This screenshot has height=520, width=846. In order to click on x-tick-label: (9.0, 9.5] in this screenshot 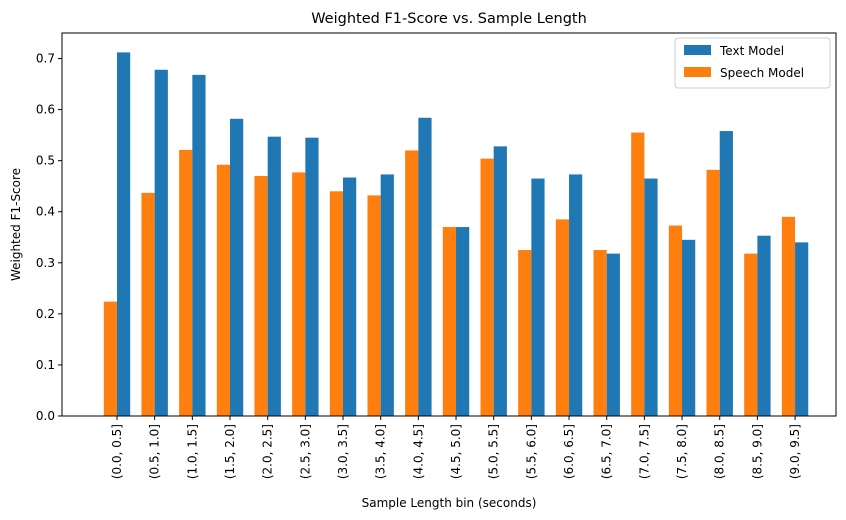, I will do `click(795, 451)`.